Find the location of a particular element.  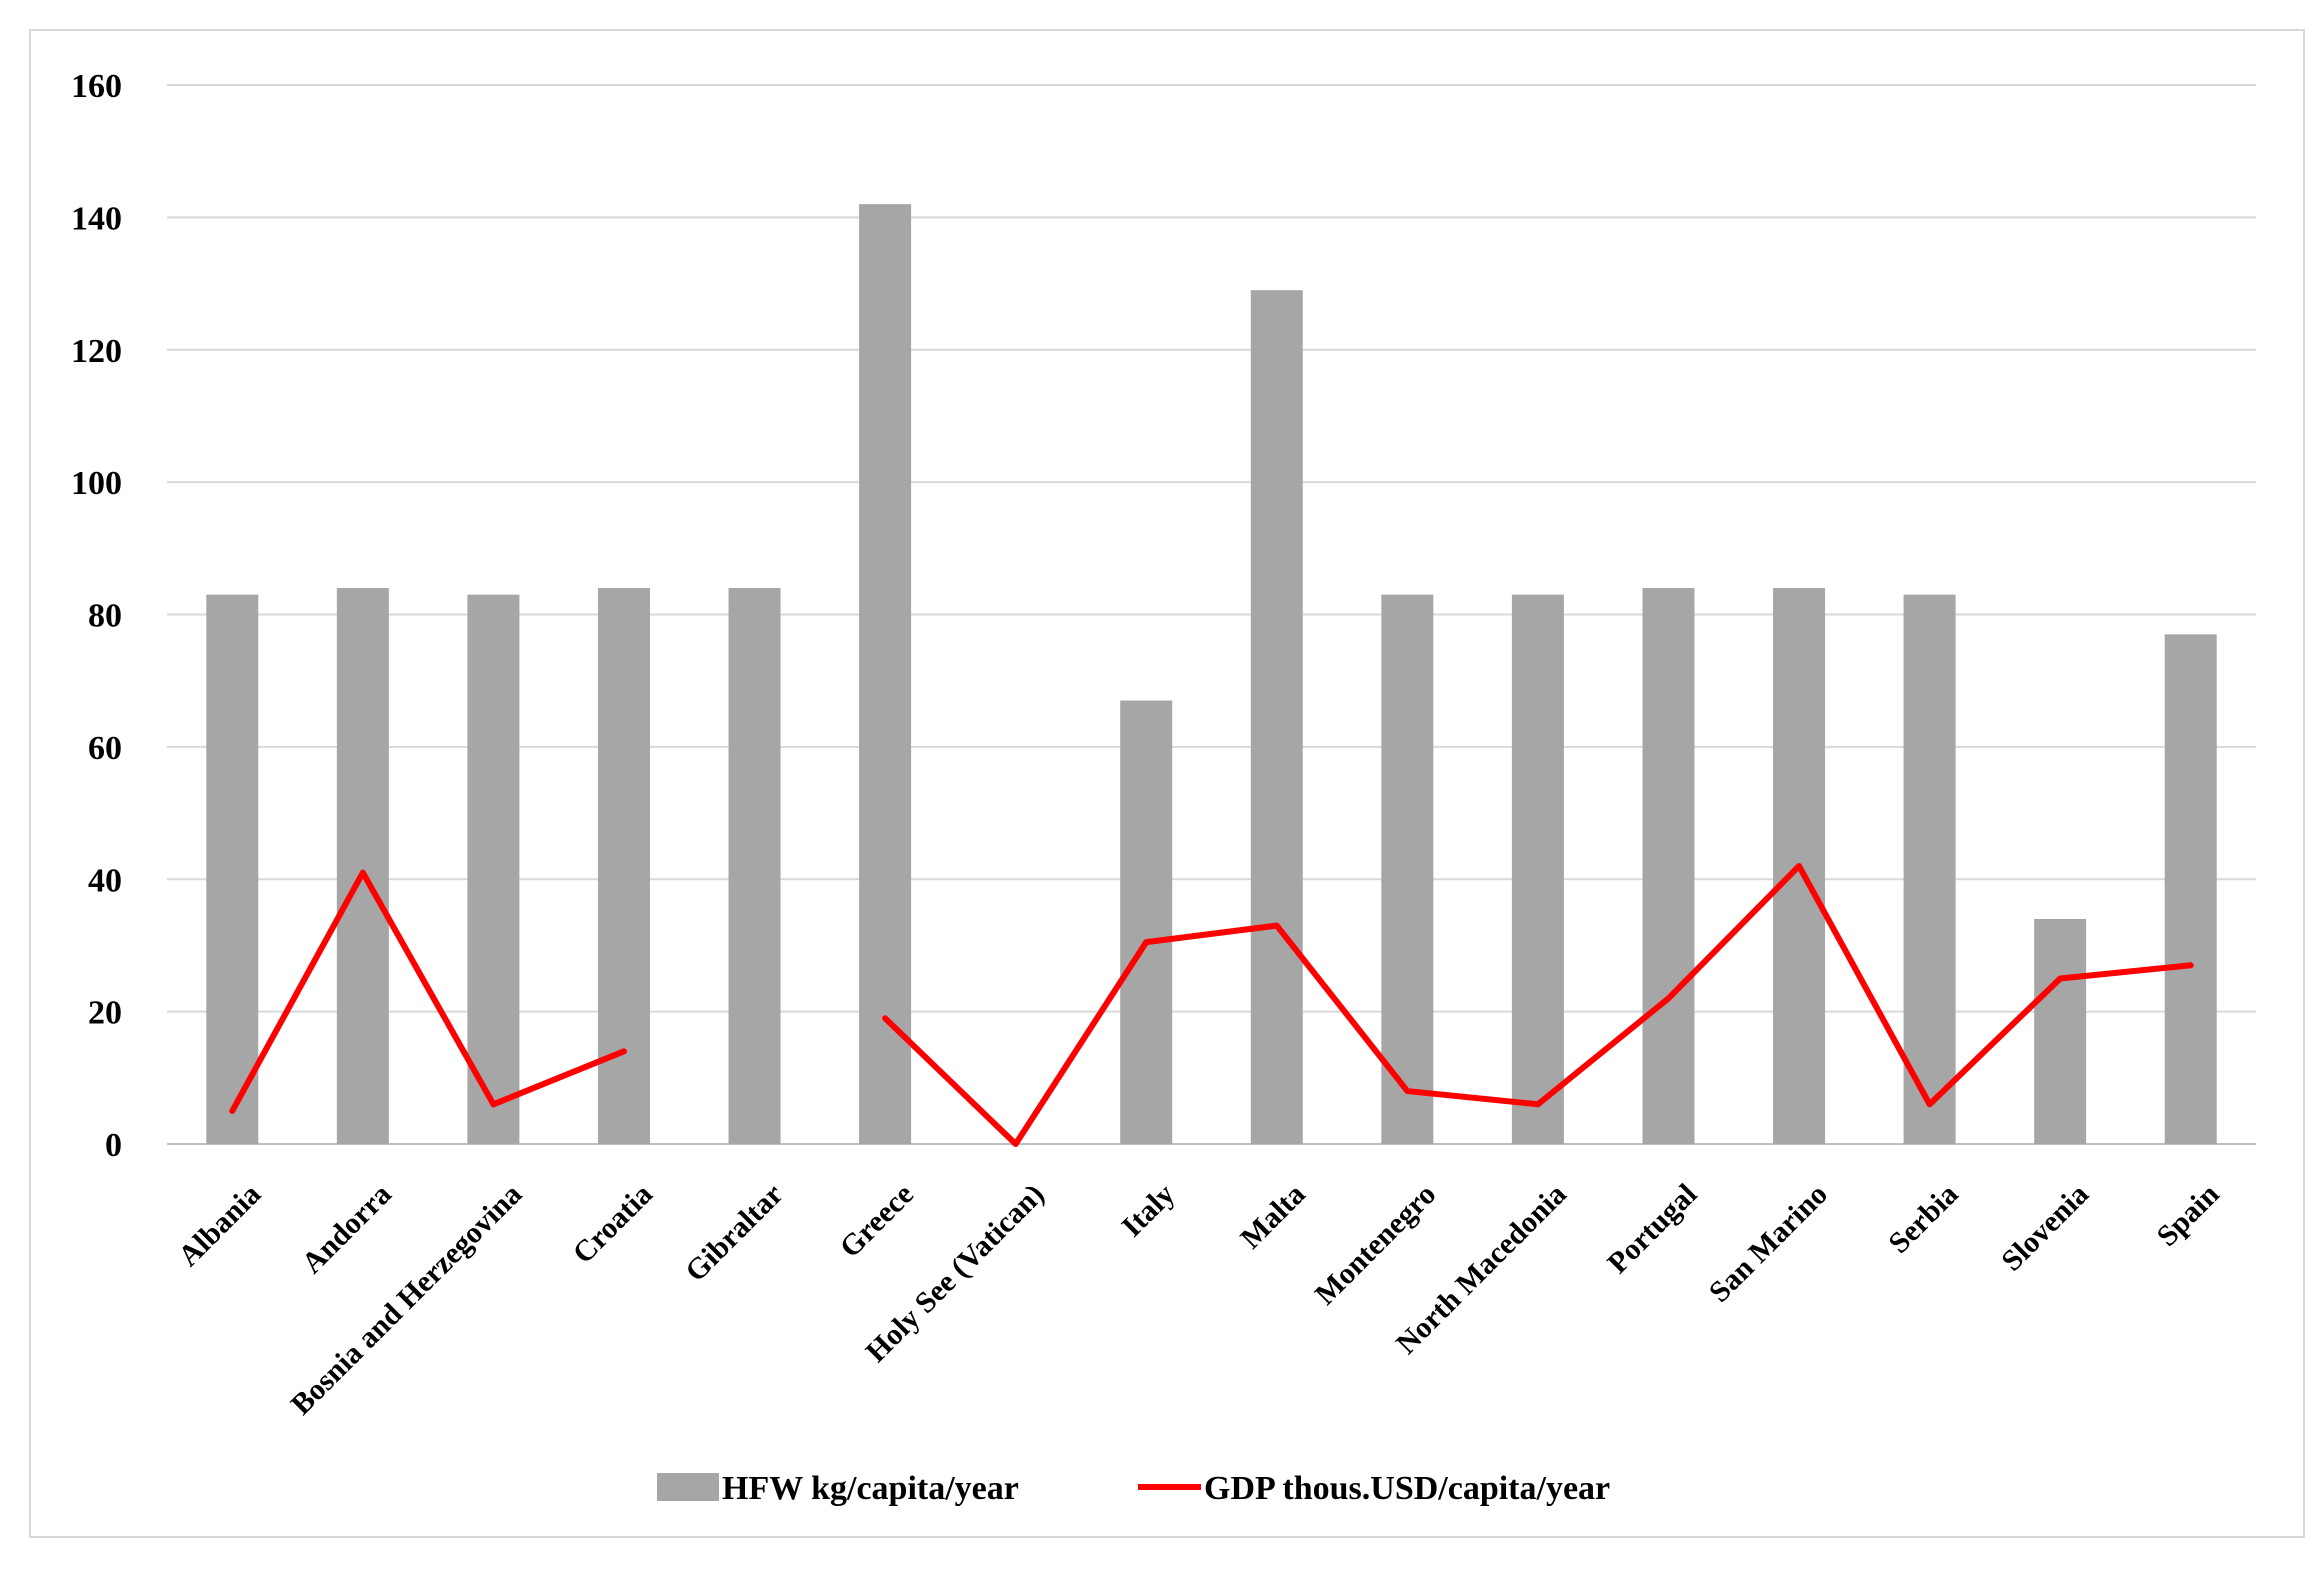

y-tick-label: 140 is located at coordinates (96, 218).